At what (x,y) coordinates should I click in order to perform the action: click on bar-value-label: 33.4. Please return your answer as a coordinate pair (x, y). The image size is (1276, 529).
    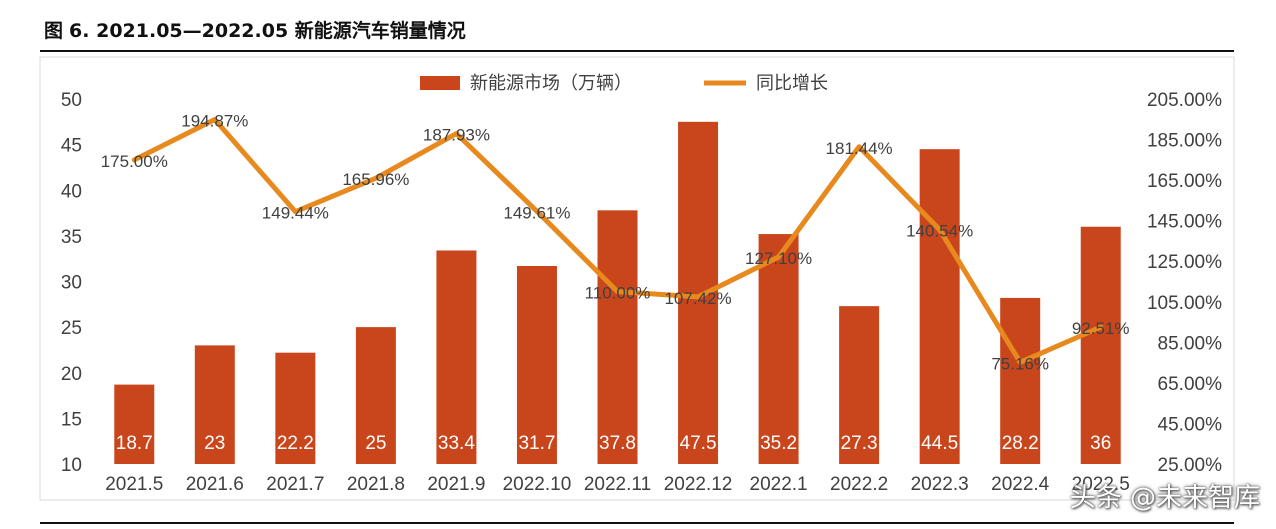
    Looking at the image, I should click on (456, 443).